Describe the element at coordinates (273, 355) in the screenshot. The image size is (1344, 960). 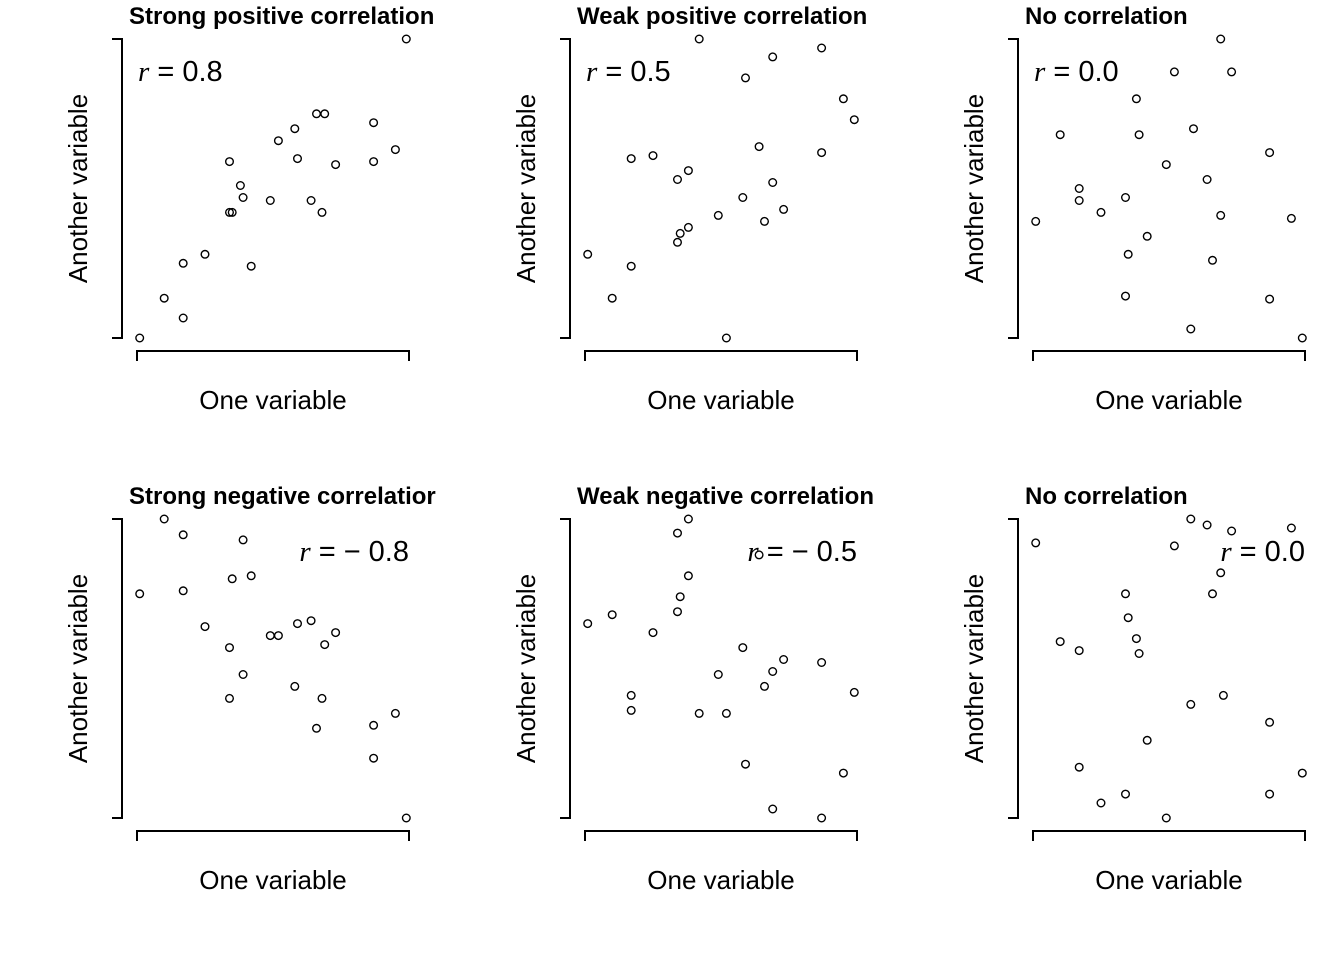
I see `x-axis-line` at that location.